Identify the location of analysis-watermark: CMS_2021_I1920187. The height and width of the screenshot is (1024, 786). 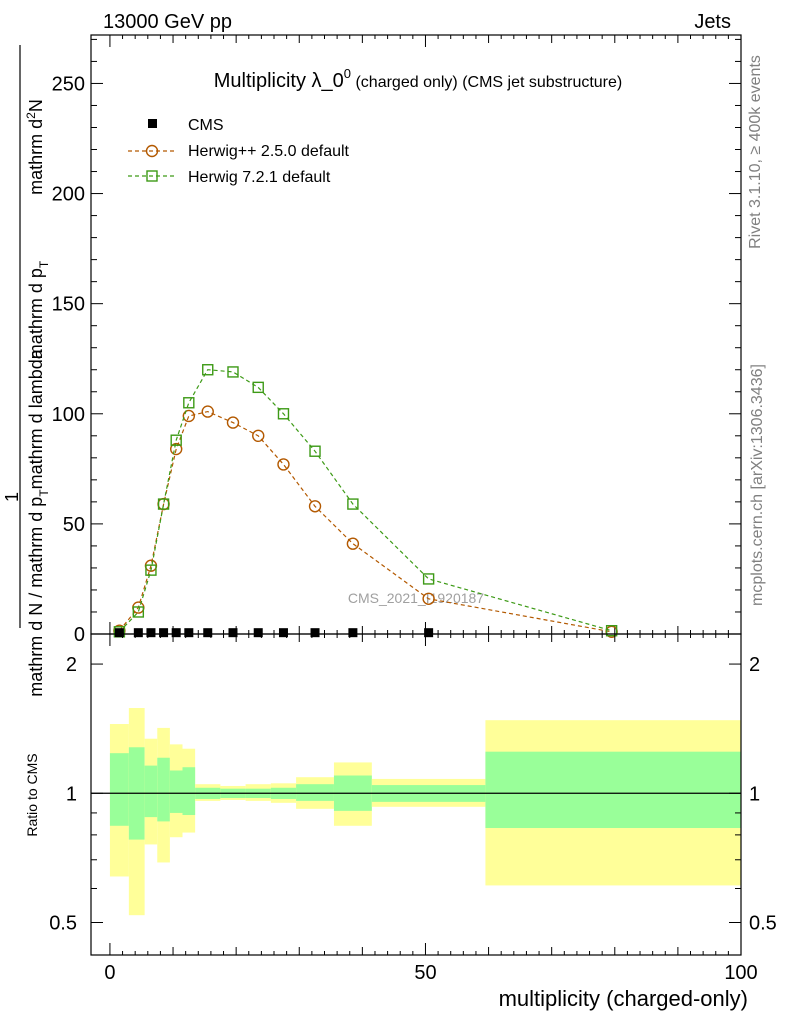
(416, 598).